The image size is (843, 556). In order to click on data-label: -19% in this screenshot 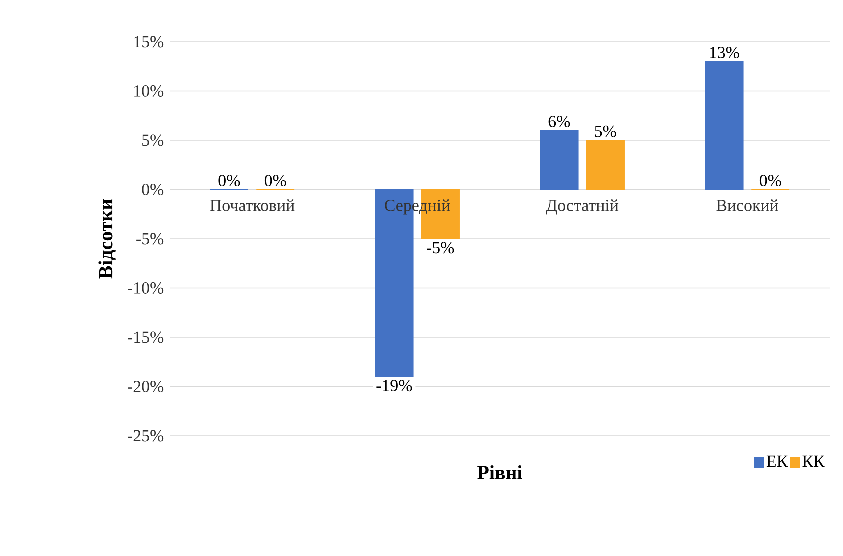, I will do `click(394, 386)`.